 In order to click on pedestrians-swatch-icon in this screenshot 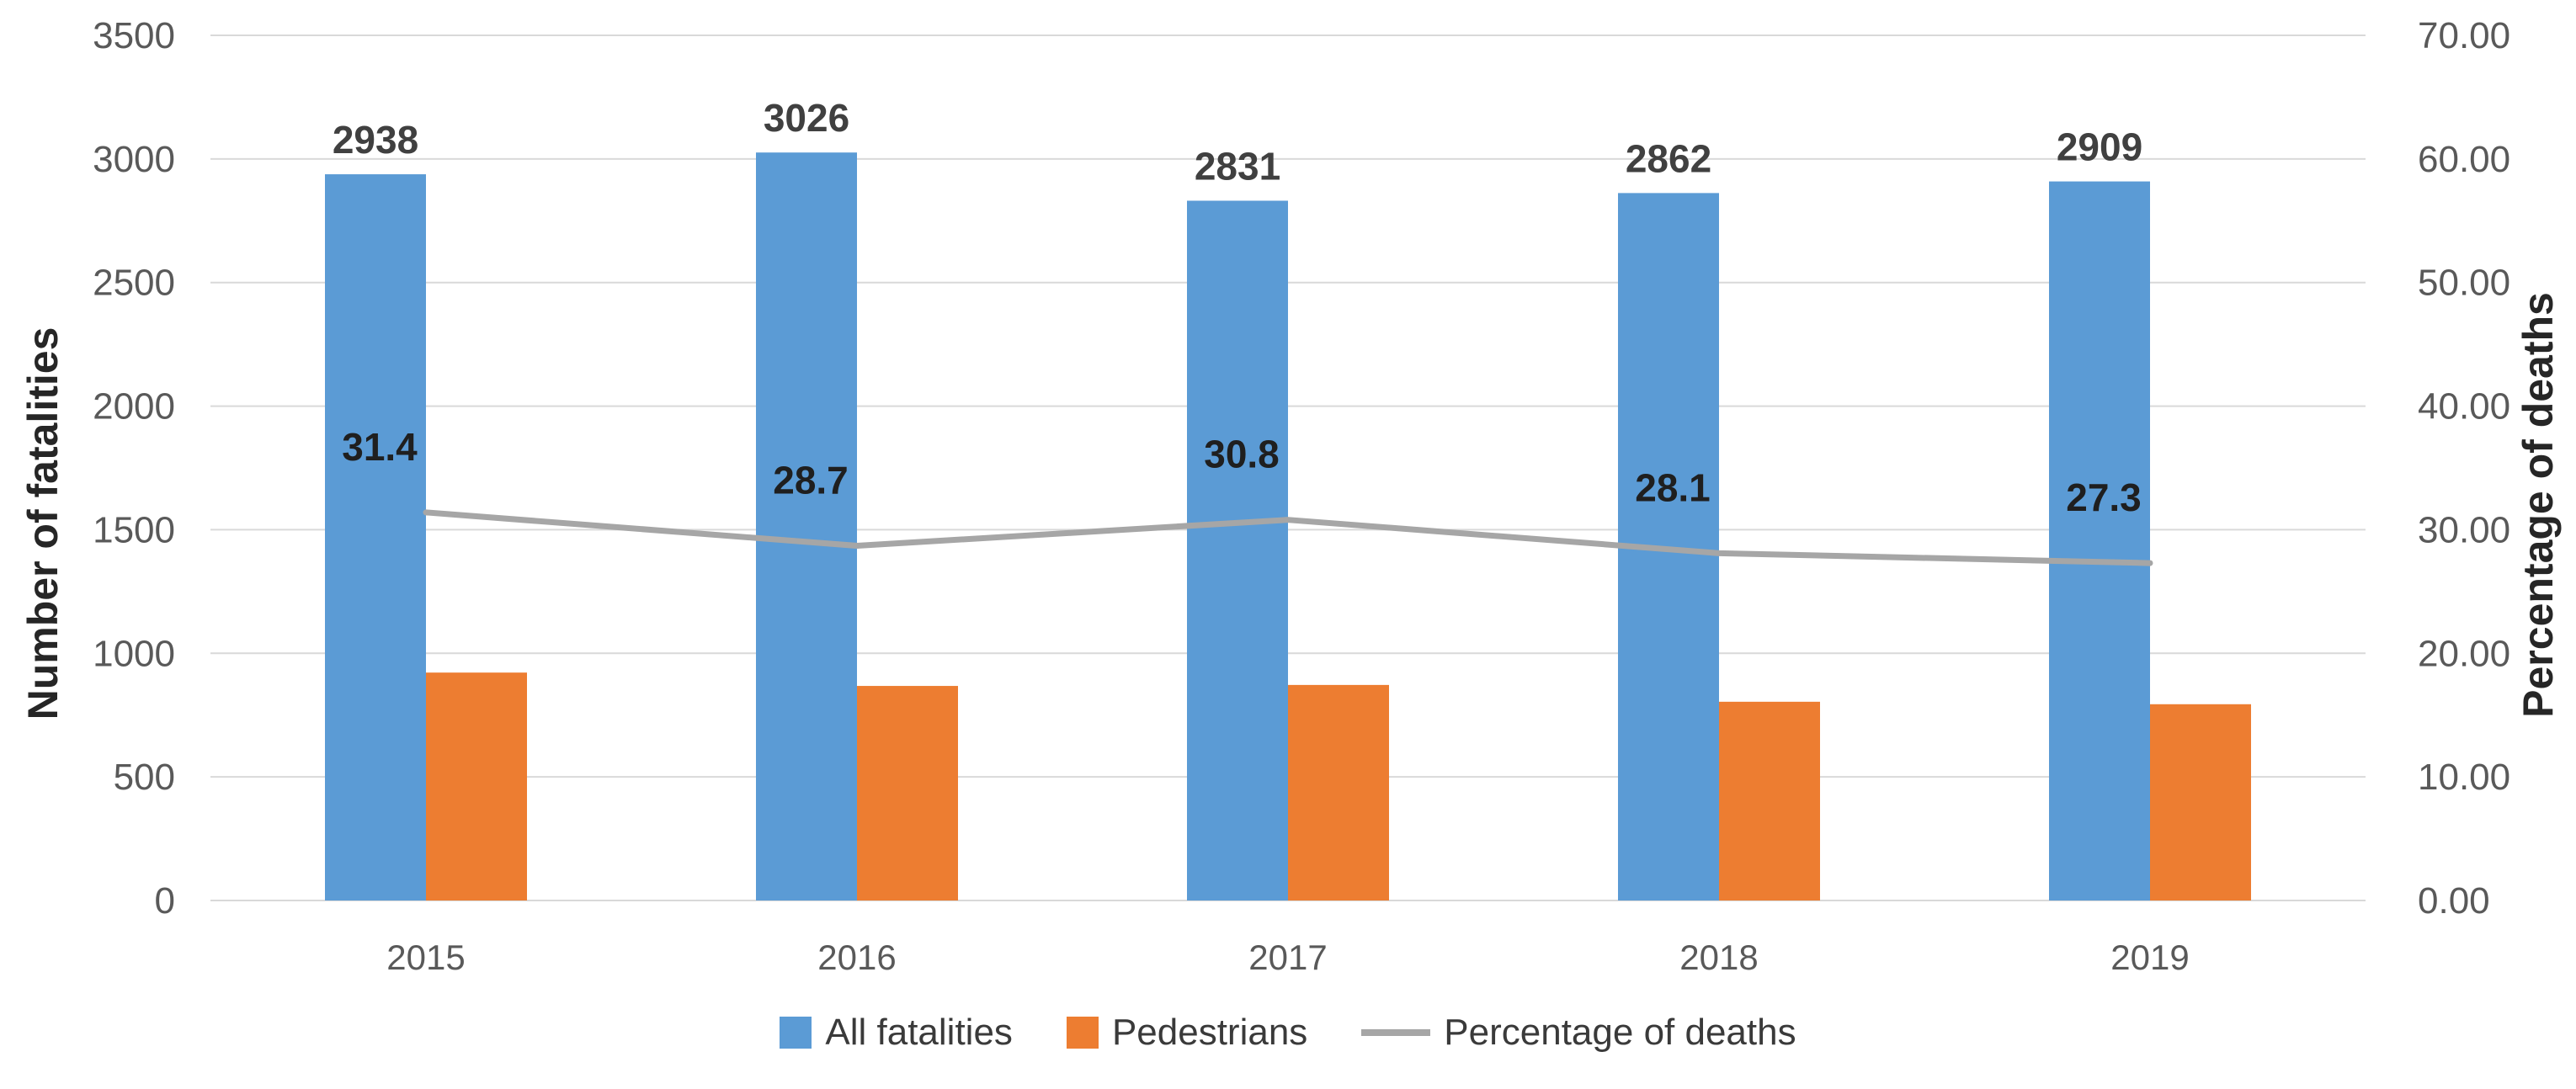, I will do `click(1083, 1033)`.